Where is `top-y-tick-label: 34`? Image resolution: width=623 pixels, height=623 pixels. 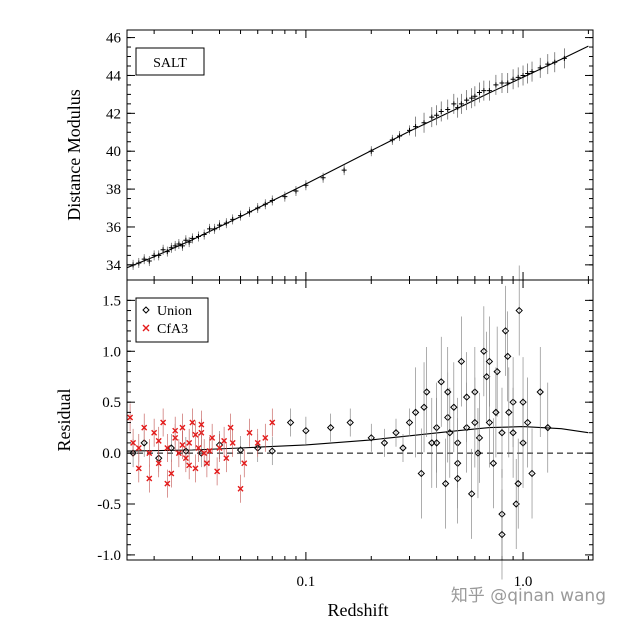 top-y-tick-label: 34 is located at coordinates (114, 266).